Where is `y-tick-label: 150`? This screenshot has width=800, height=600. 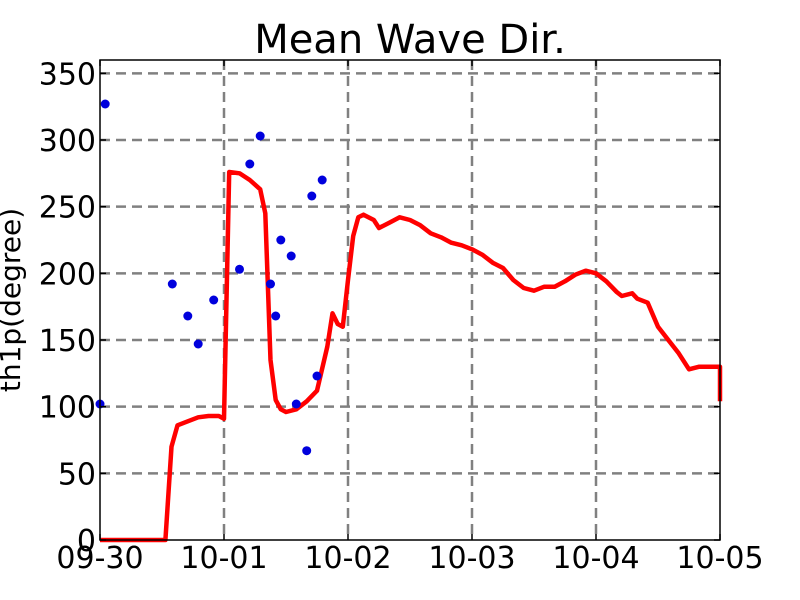
y-tick-label: 150 is located at coordinates (67, 341).